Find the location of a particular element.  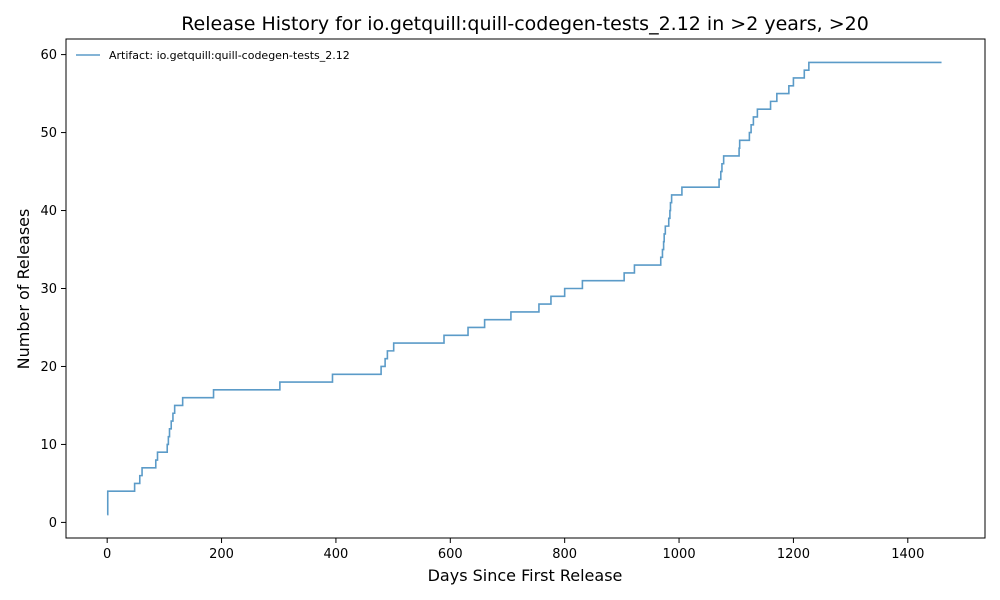

y-tick-label-5: 50 is located at coordinates (48, 133).